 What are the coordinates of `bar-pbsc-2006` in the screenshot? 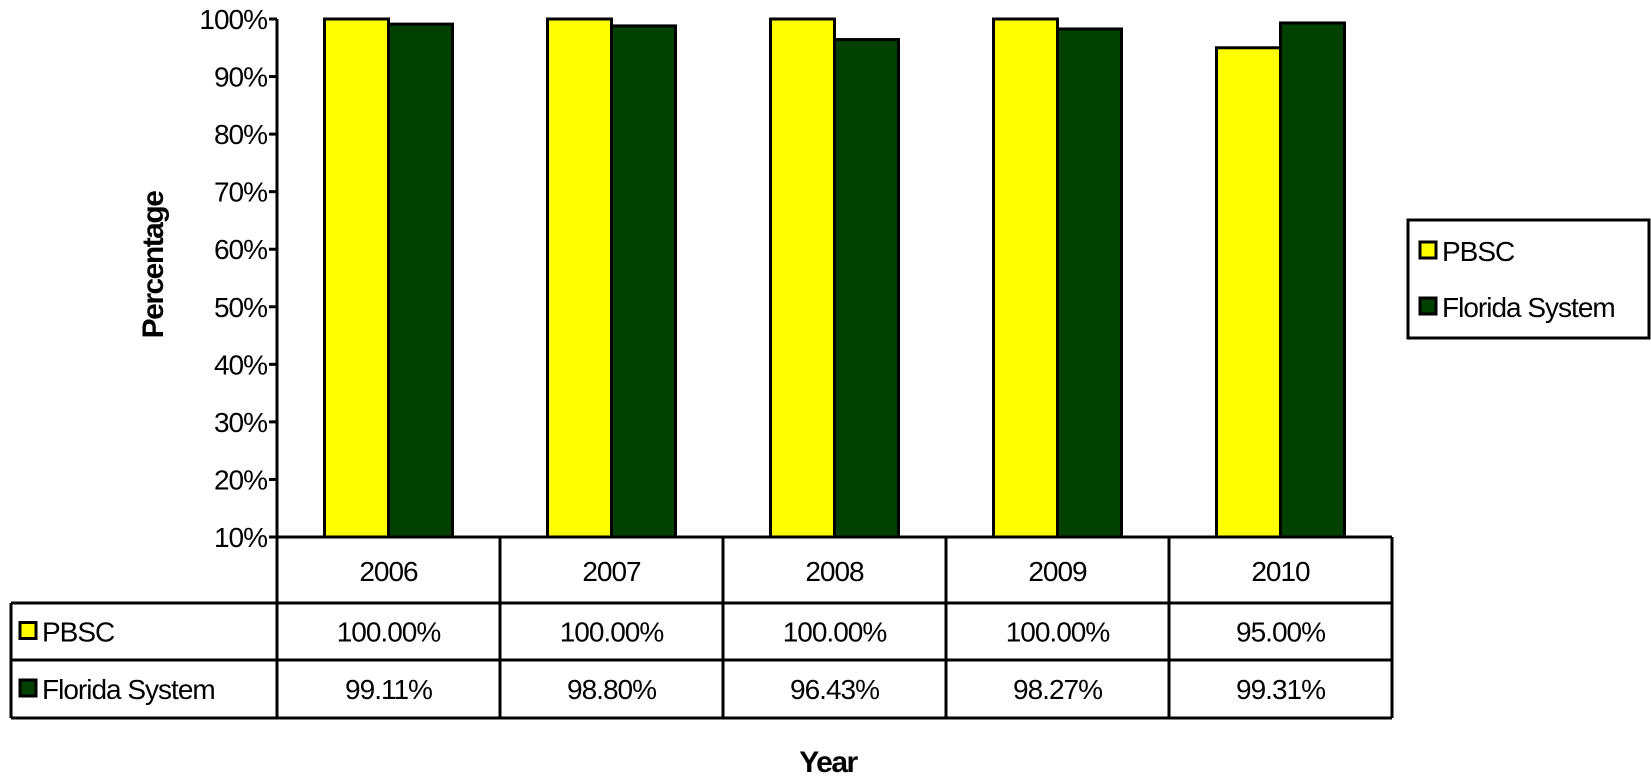 It's located at (356, 278).